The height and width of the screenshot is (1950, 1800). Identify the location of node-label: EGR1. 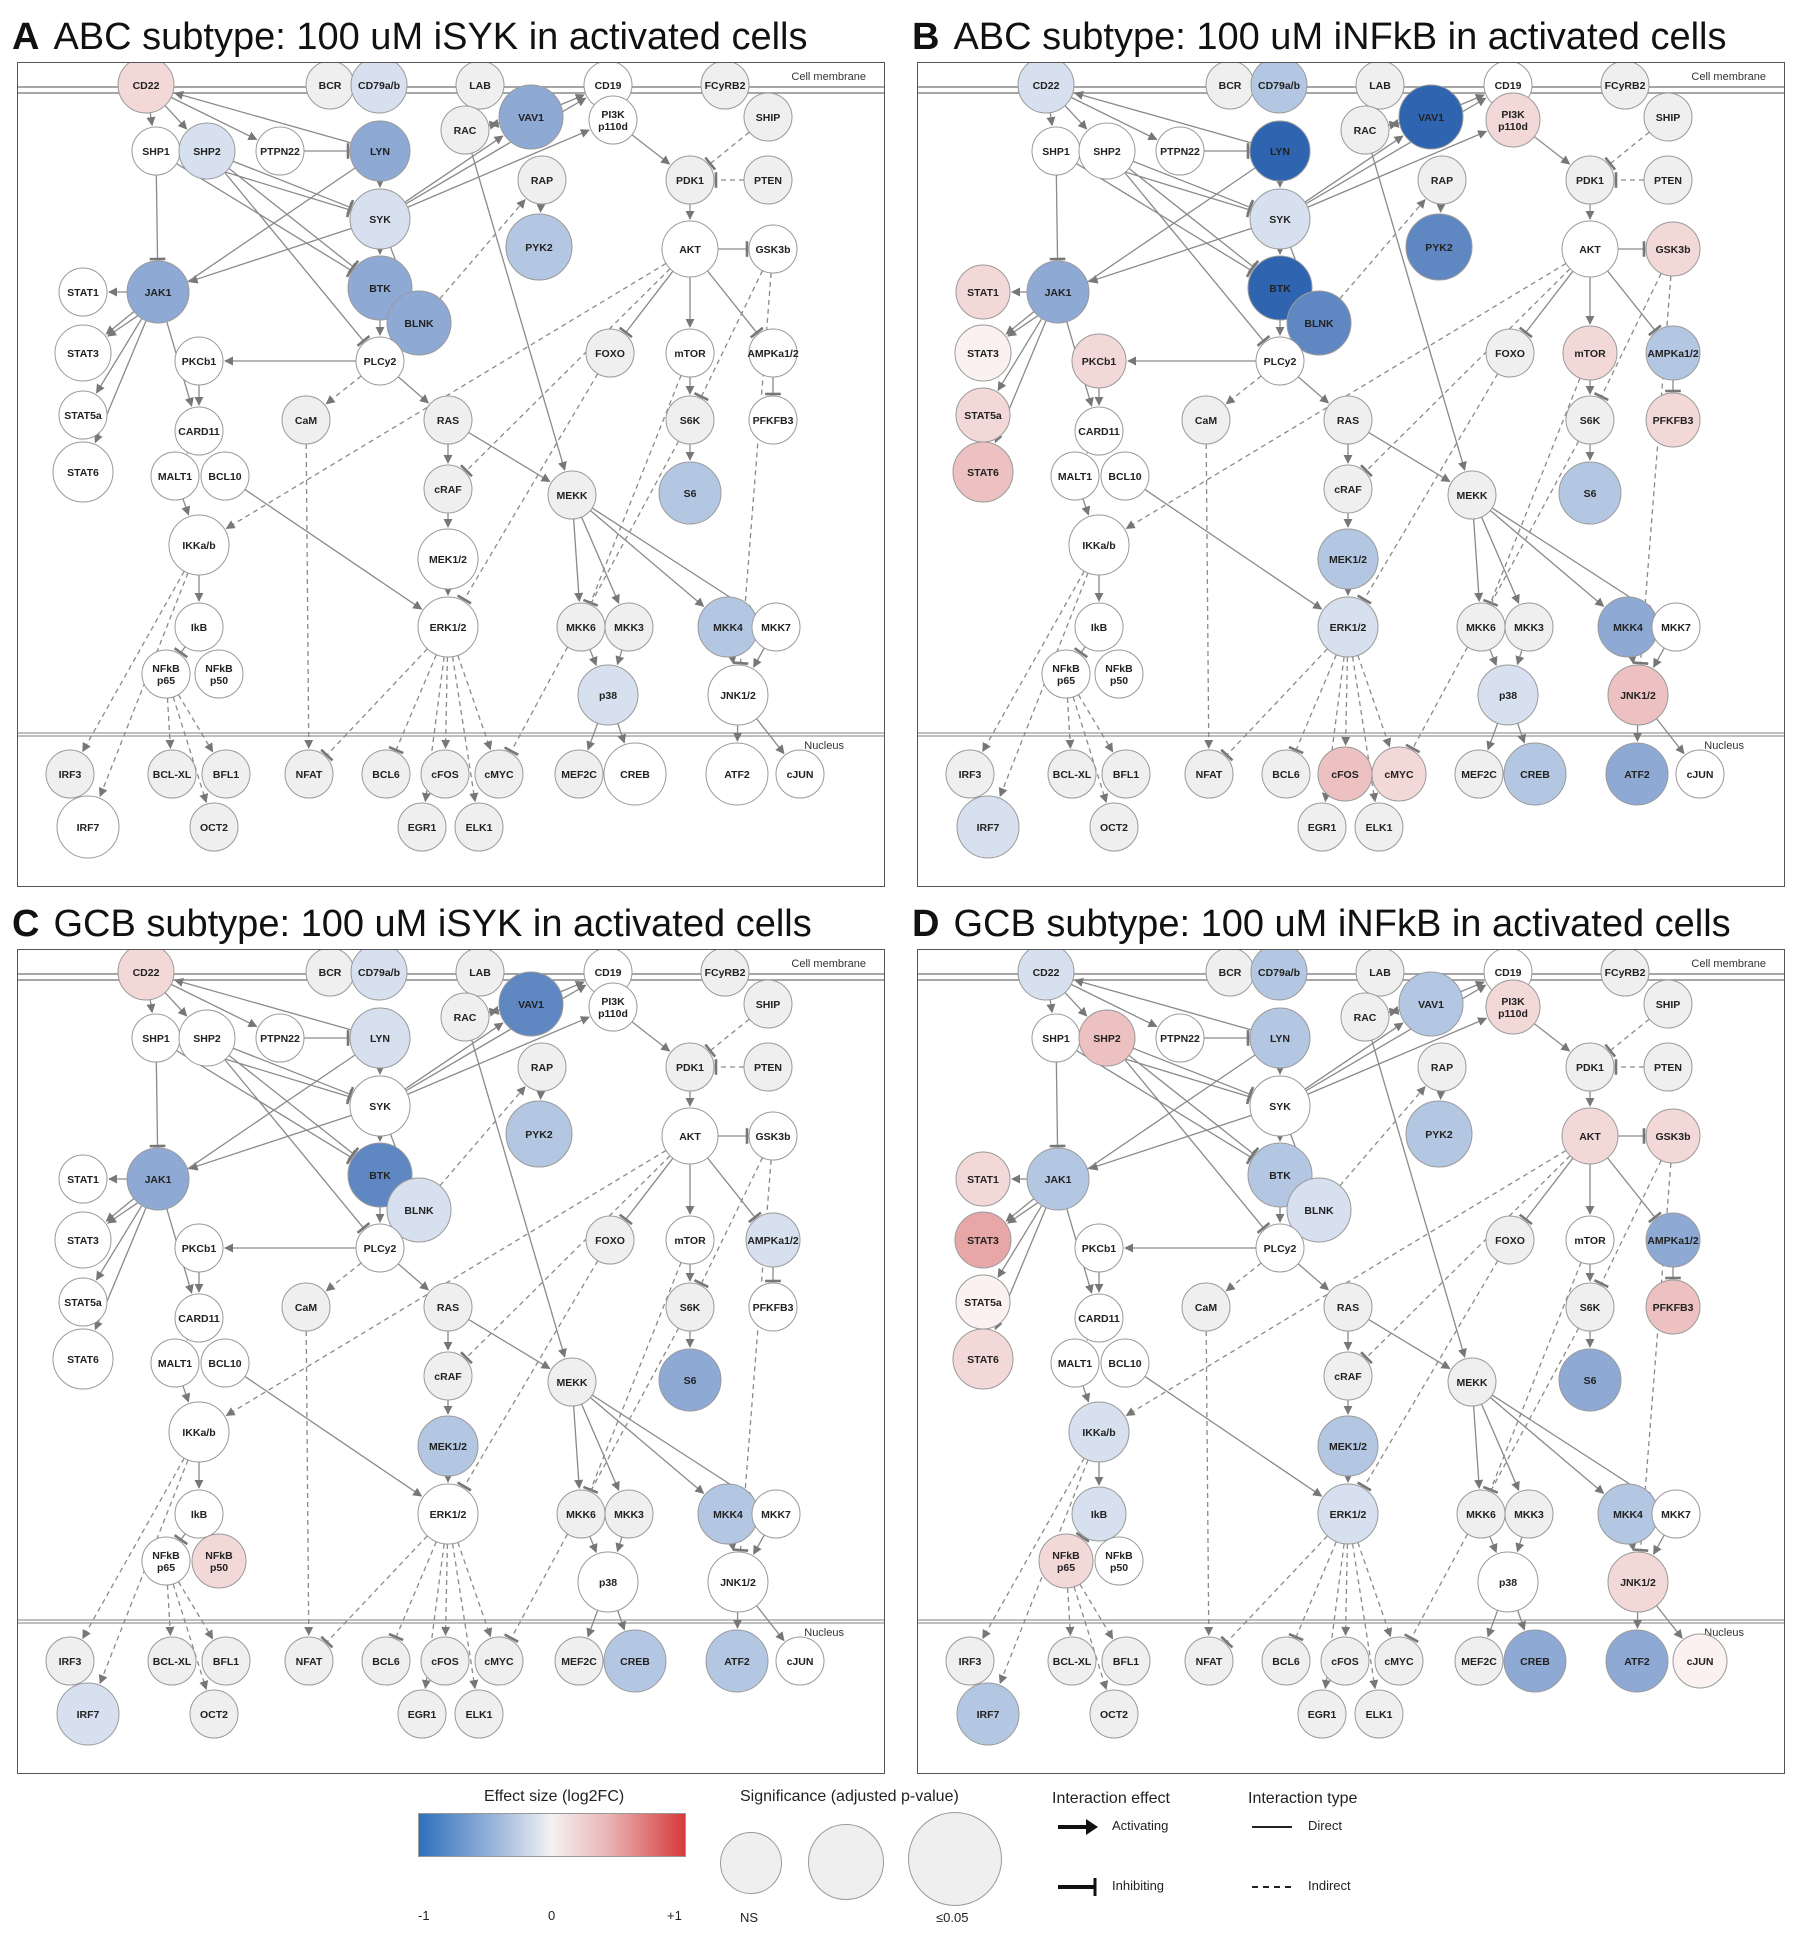
(422, 828).